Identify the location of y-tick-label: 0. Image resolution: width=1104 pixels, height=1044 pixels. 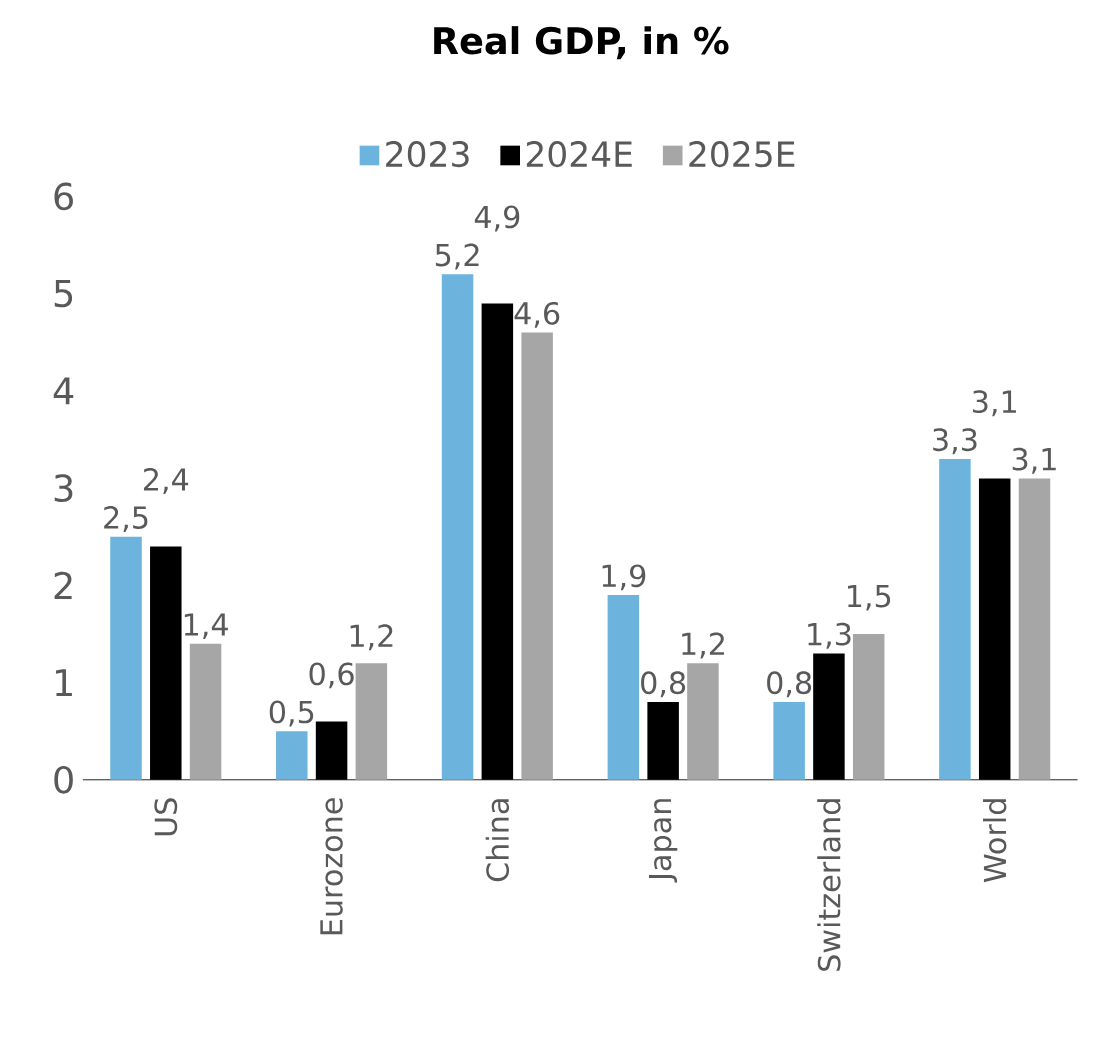
(63, 779).